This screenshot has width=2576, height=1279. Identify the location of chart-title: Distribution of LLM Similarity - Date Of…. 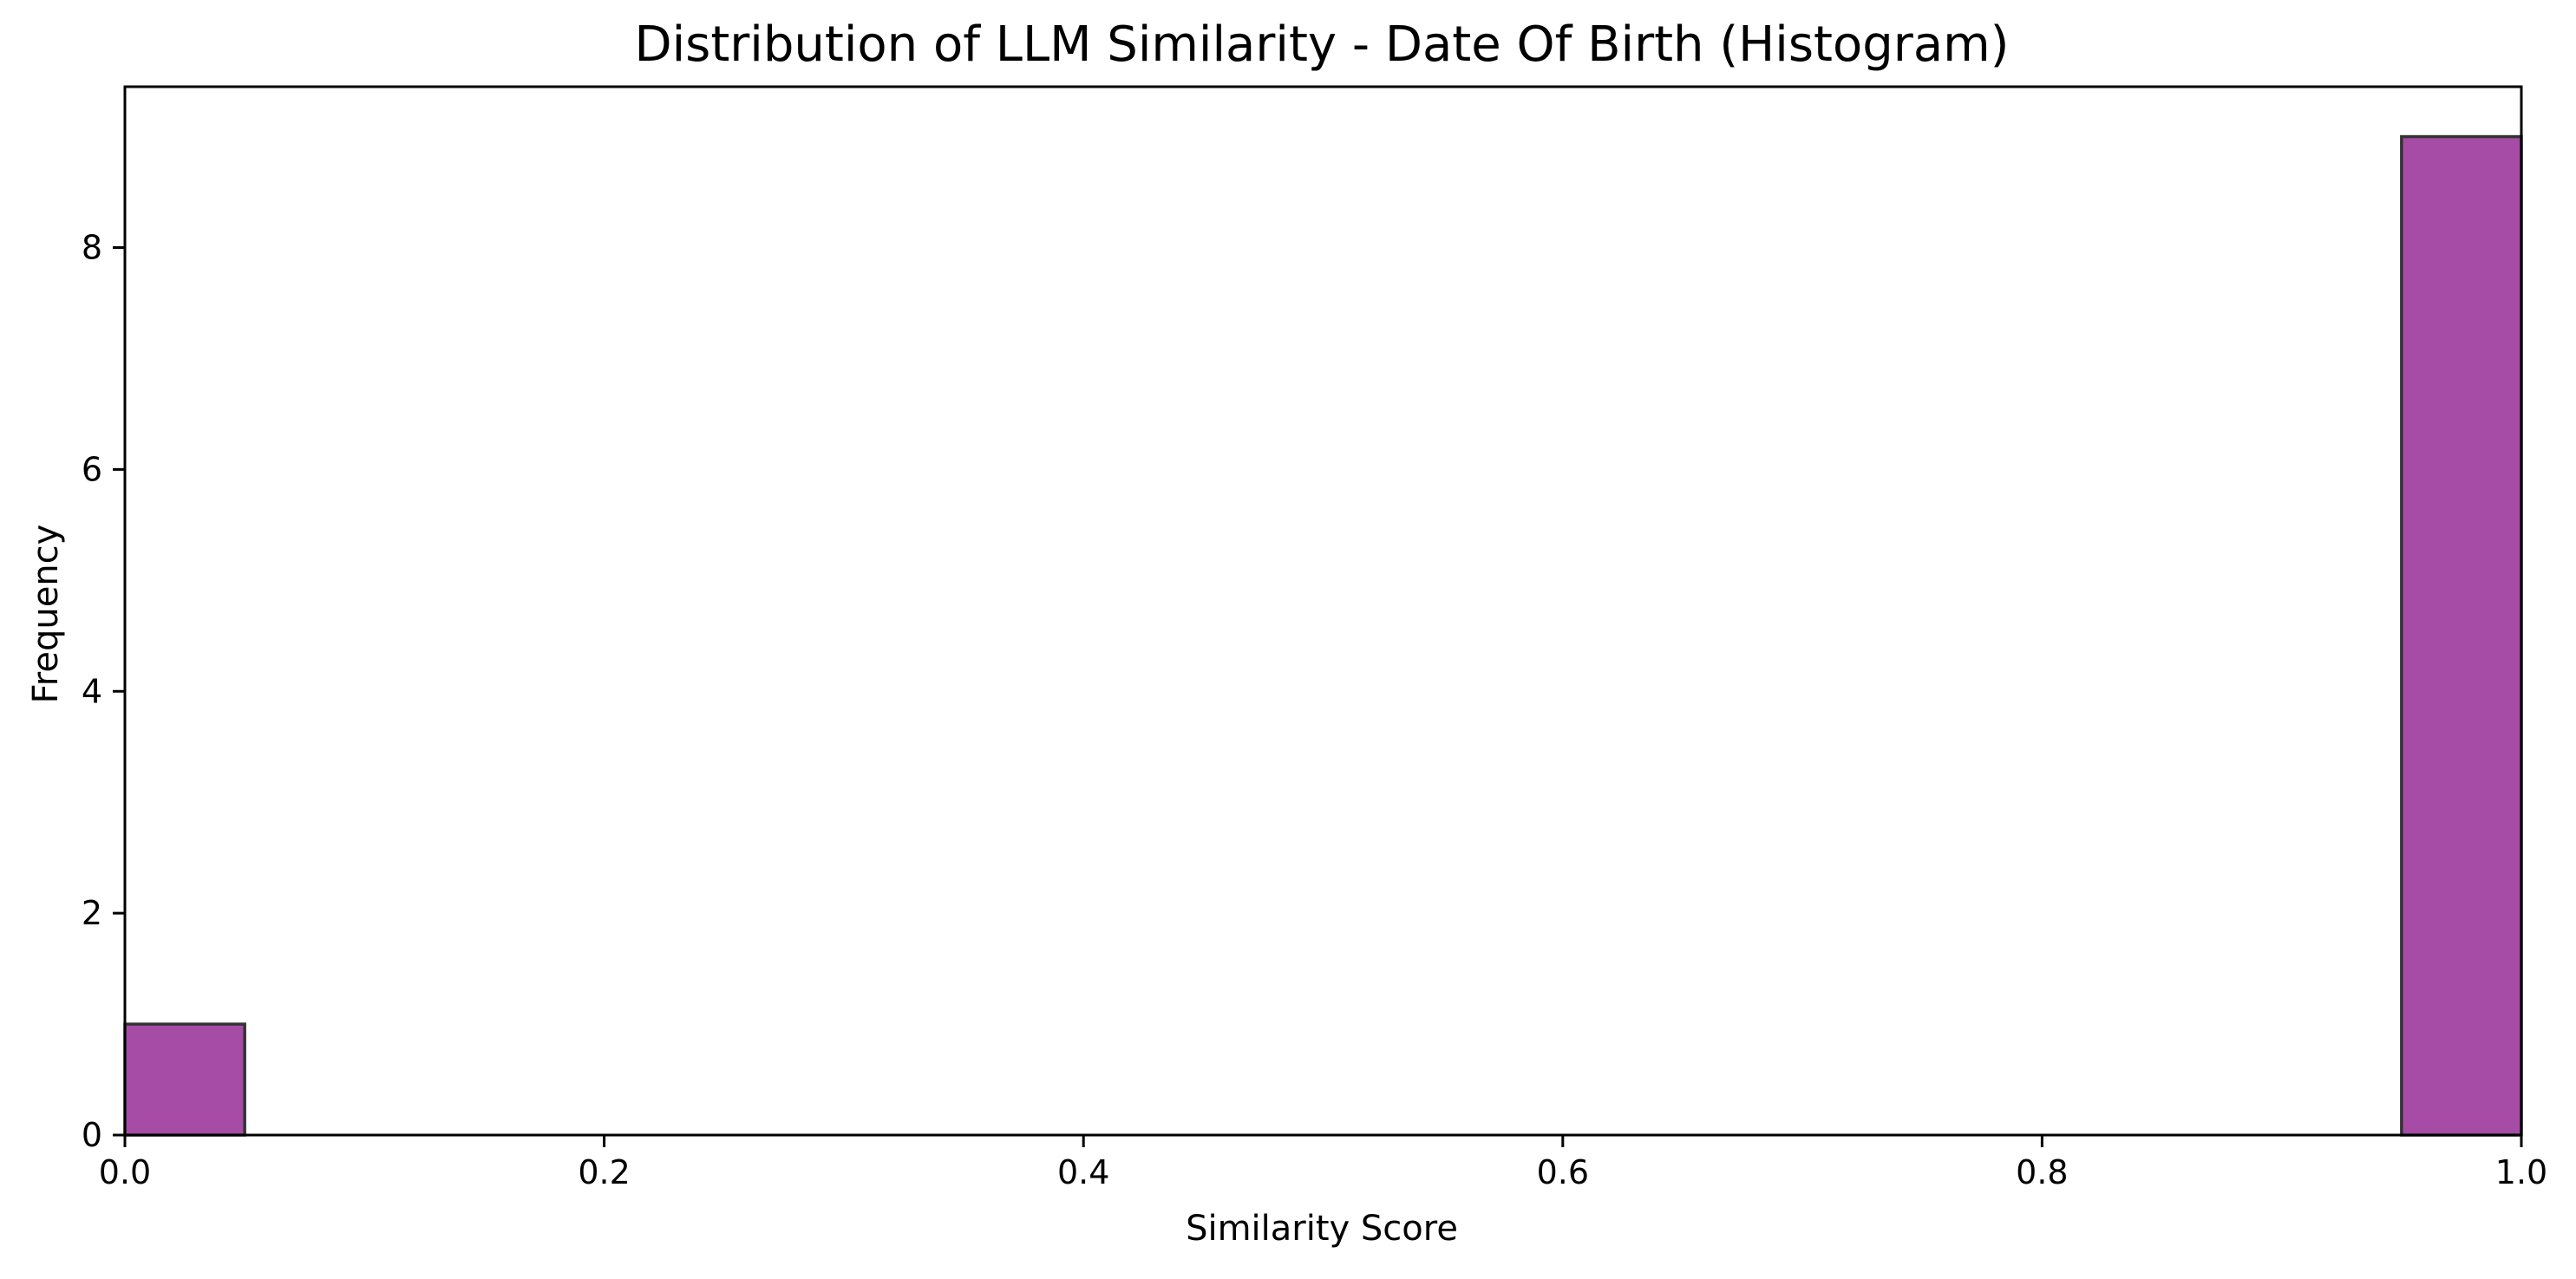
(1321, 44).